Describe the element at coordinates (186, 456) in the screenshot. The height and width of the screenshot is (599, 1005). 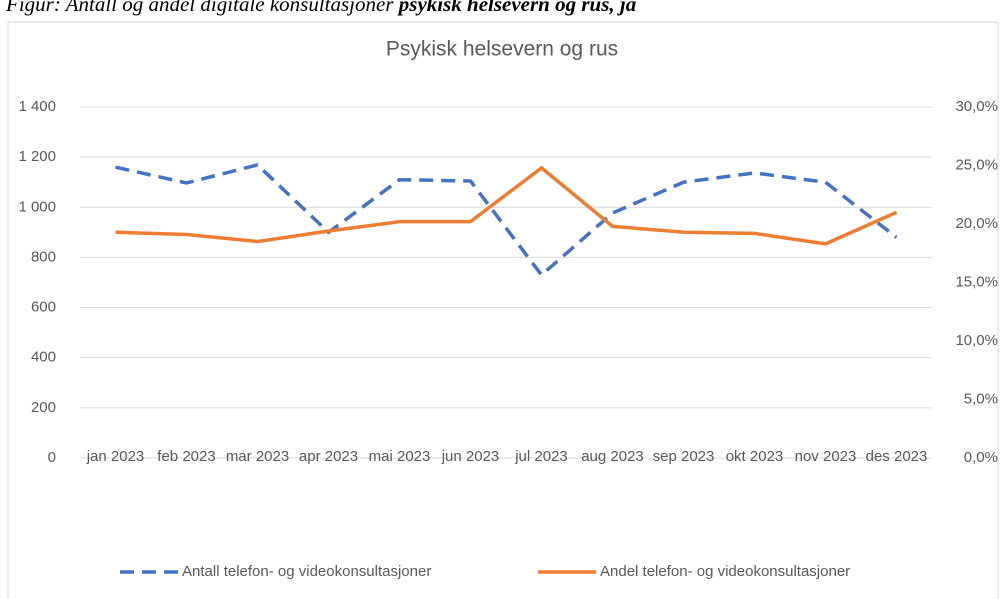
I see `x-tick-label: feb 2023` at that location.